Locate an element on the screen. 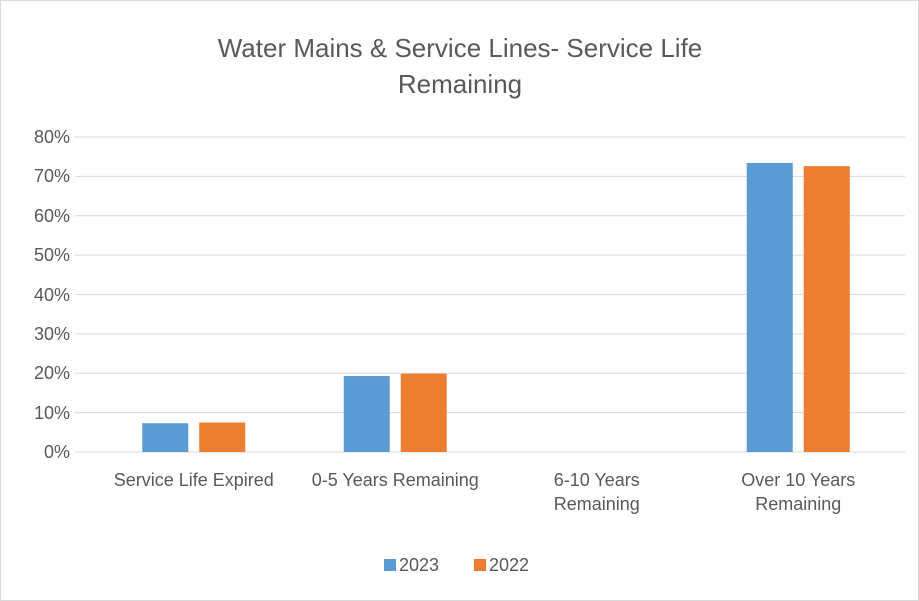 The width and height of the screenshot is (919, 601). y-tick-label: 20% is located at coordinates (51, 373).